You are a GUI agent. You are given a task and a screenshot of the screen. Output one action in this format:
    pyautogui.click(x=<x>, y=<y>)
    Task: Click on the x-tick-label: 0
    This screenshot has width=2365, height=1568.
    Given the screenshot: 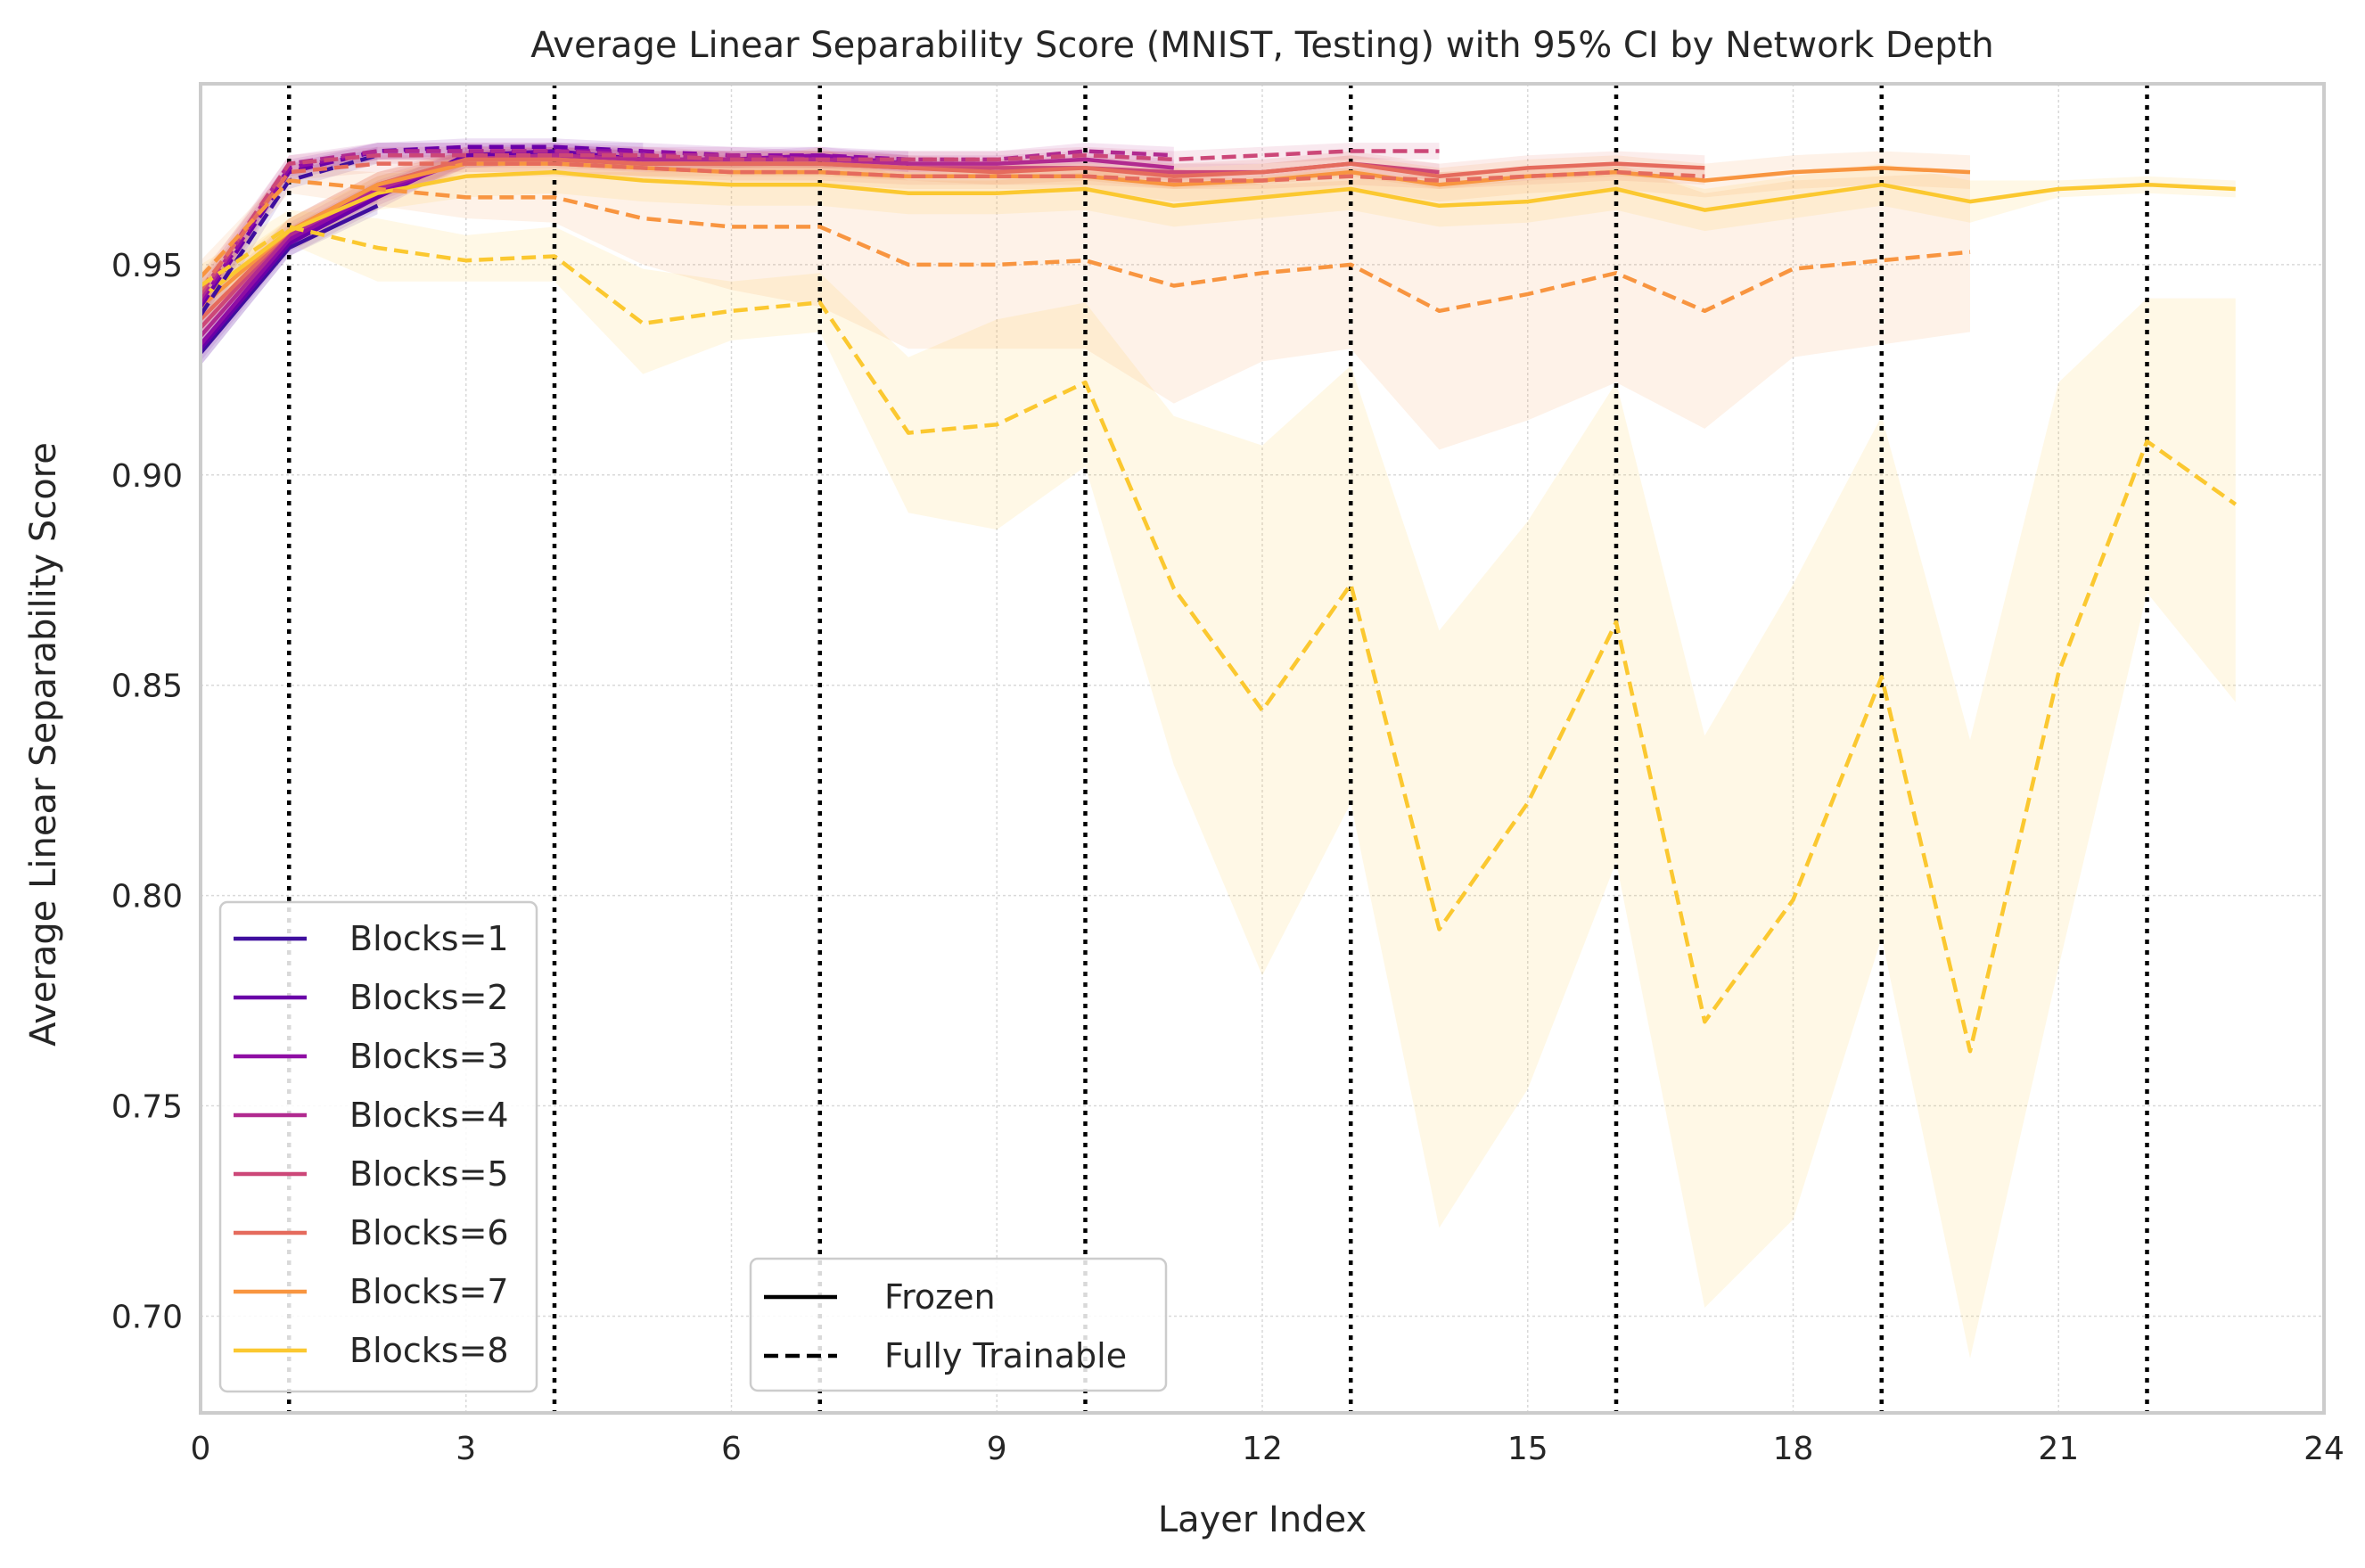 What is the action you would take?
    pyautogui.click(x=201, y=1449)
    